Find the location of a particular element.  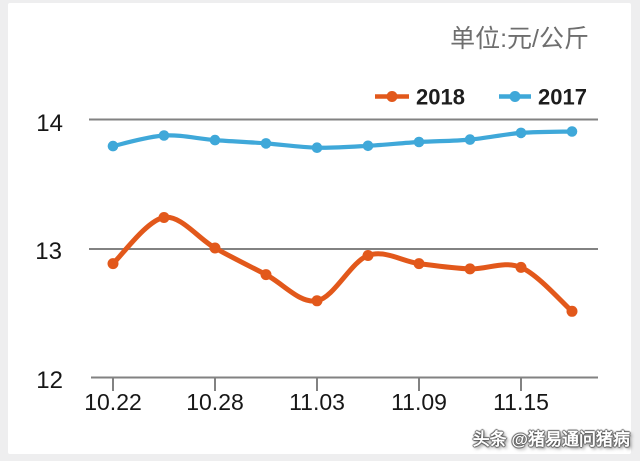

svg-text: 10.22 is located at coordinates (113, 402).